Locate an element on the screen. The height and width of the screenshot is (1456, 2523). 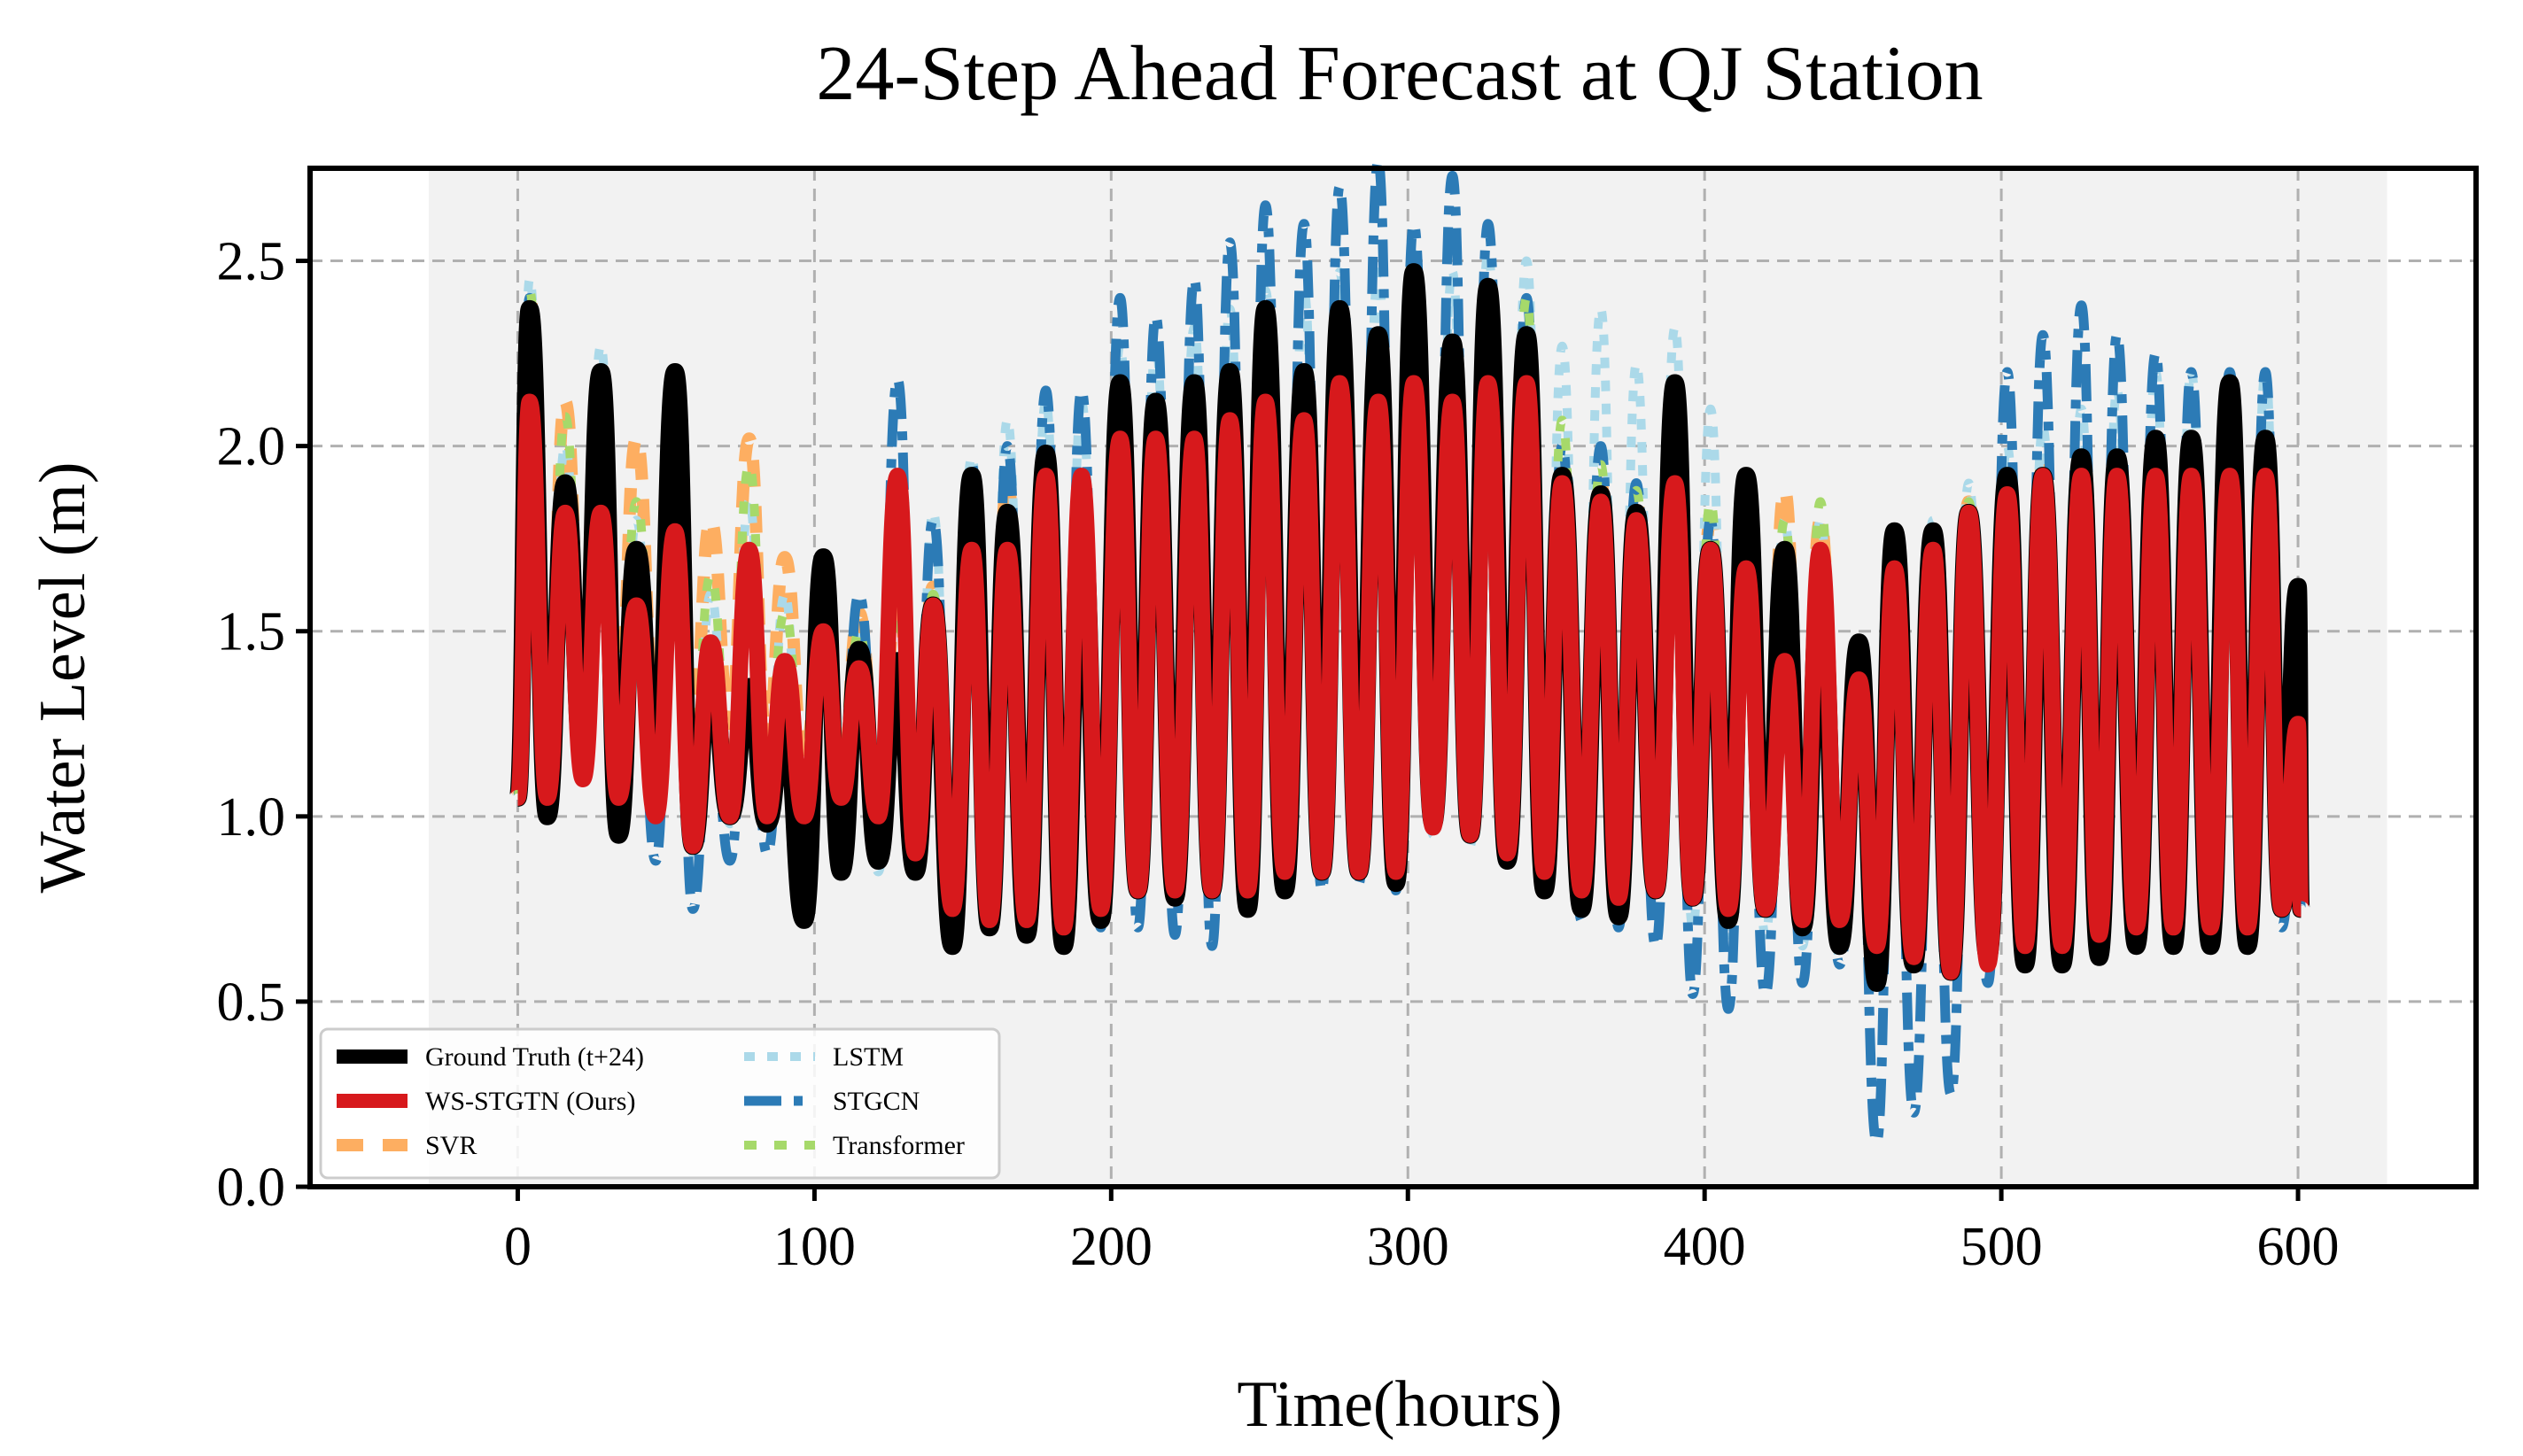
legend-label: Ground Truth (t+24) is located at coordinates (535, 1057).